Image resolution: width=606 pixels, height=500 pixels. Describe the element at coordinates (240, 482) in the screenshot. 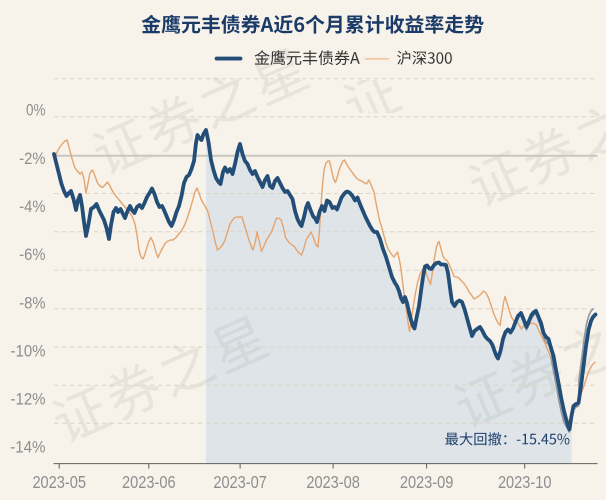

I see `svg-text: 2023-07` at that location.